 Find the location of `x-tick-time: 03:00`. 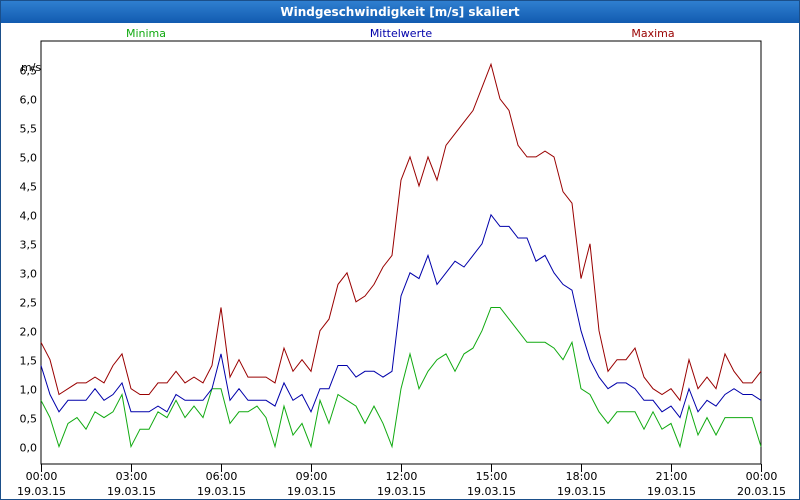

x-tick-time: 03:00 is located at coordinates (132, 476).